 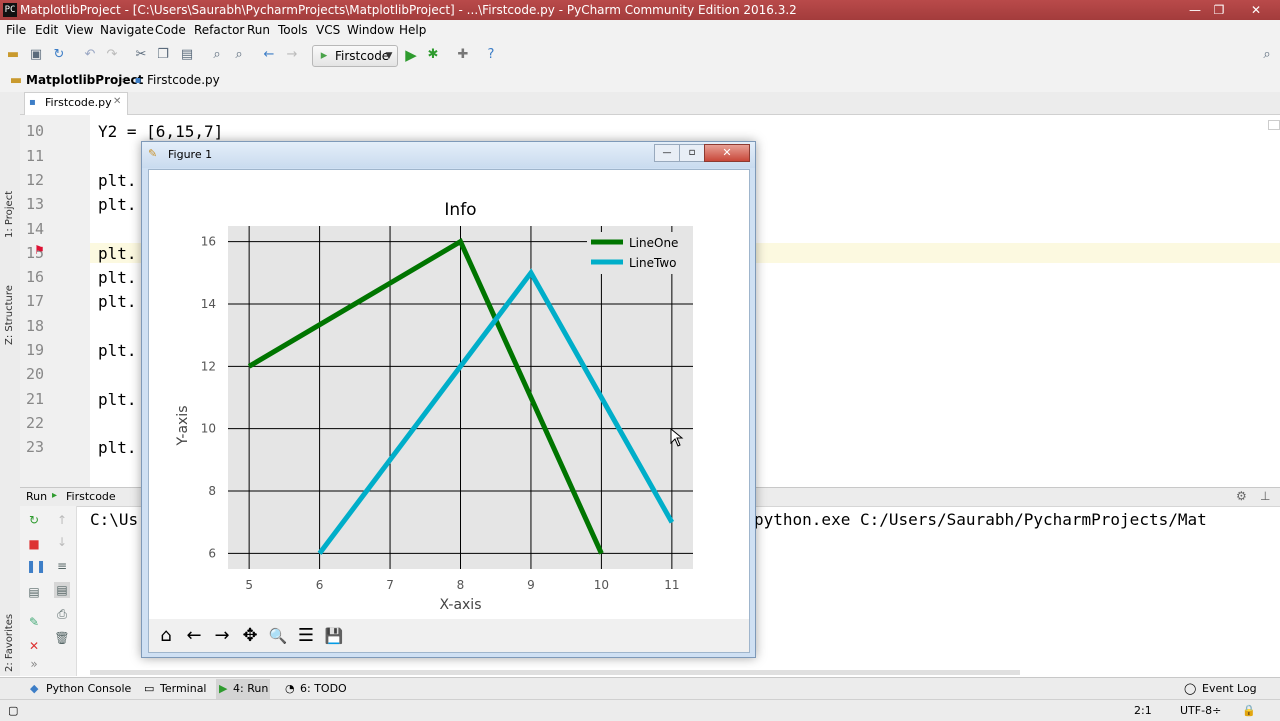 I want to click on menu-refactor: Refactor, so click(x=219, y=30).